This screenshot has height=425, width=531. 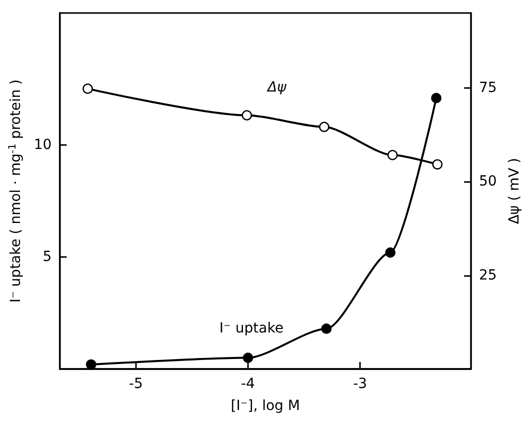 What do you see at coordinates (488, 182) in the screenshot?
I see `y2-tick-label: 50` at bounding box center [488, 182].